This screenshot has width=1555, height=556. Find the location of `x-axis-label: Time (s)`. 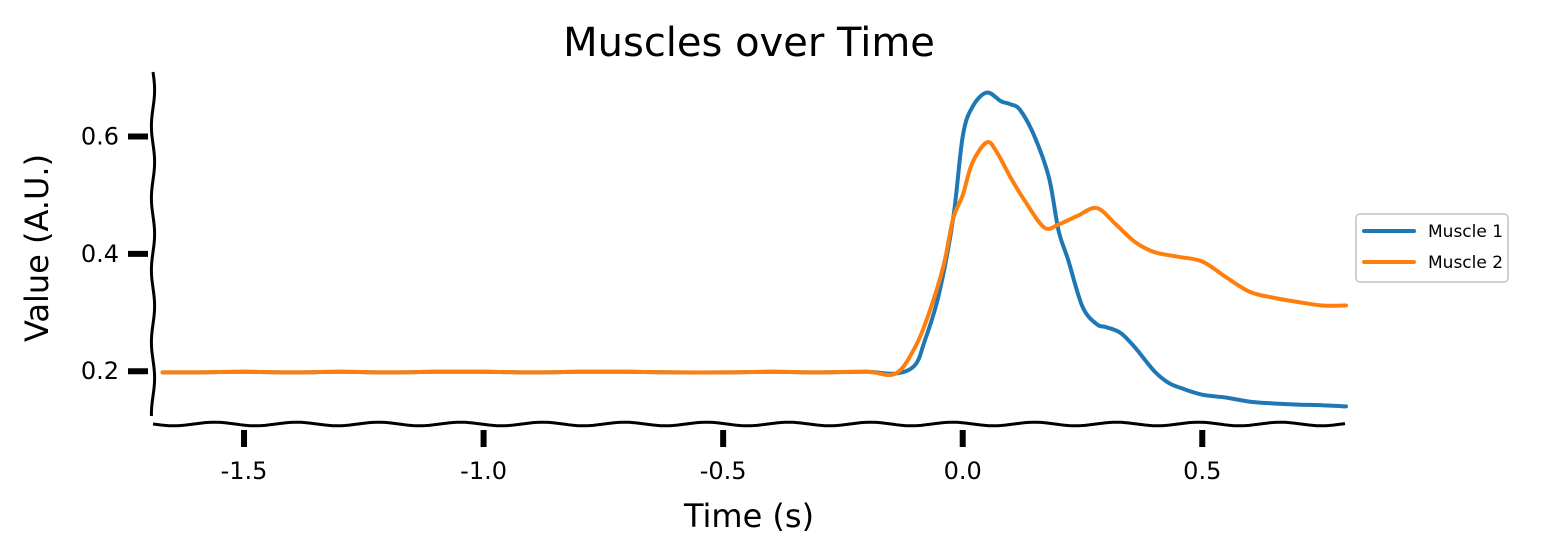

x-axis-label: Time (s) is located at coordinates (748, 516).